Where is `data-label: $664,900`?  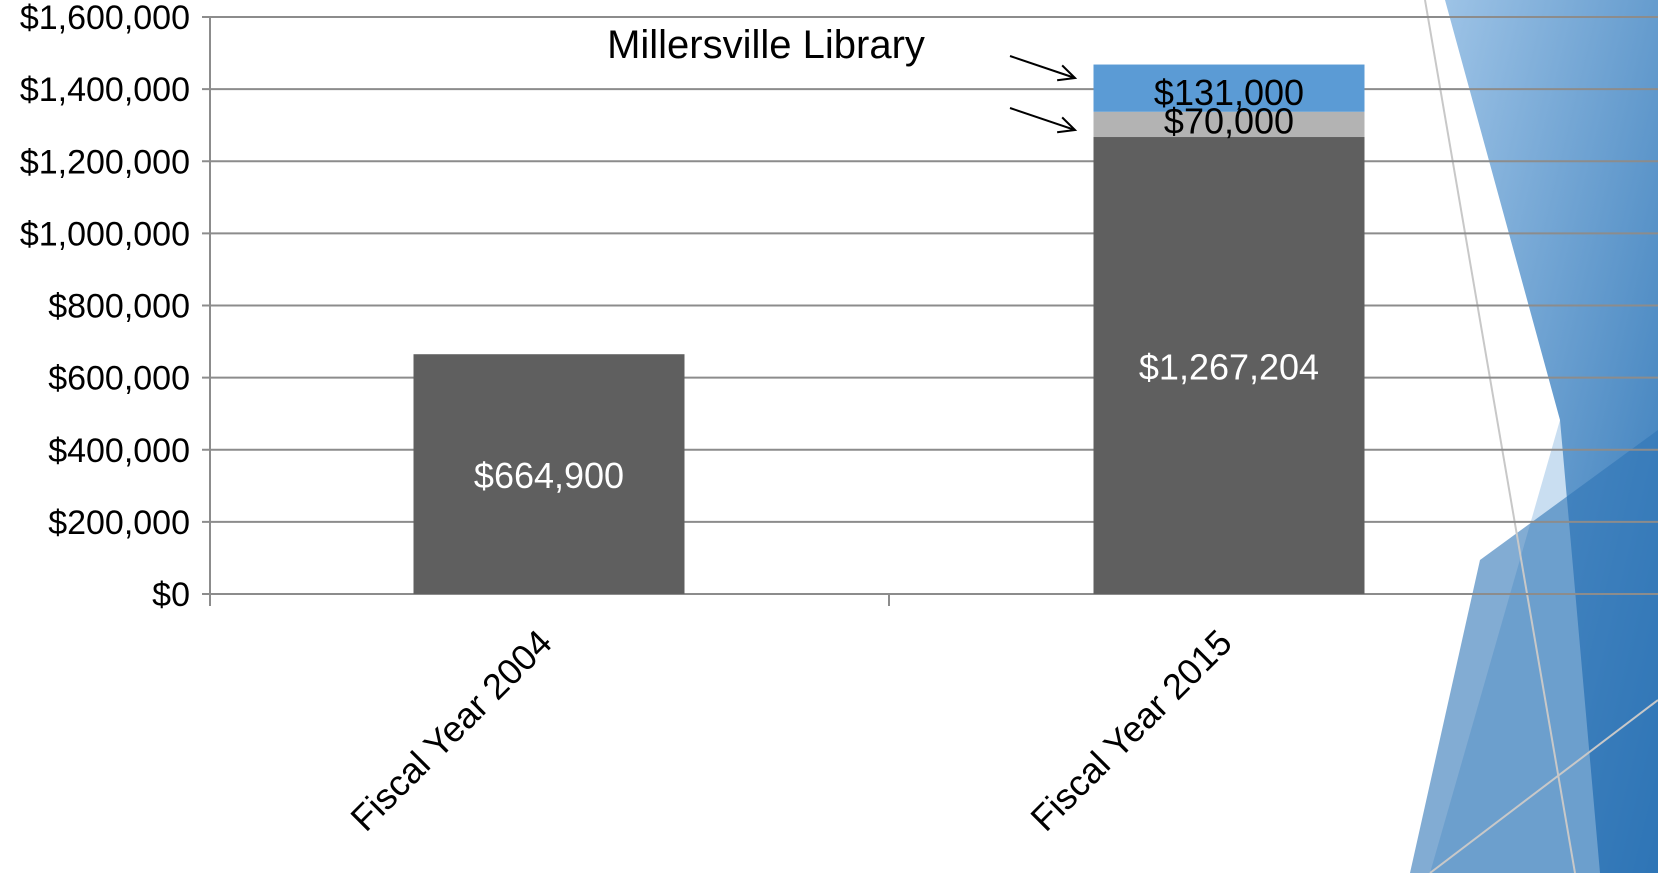 data-label: $664,900 is located at coordinates (549, 475).